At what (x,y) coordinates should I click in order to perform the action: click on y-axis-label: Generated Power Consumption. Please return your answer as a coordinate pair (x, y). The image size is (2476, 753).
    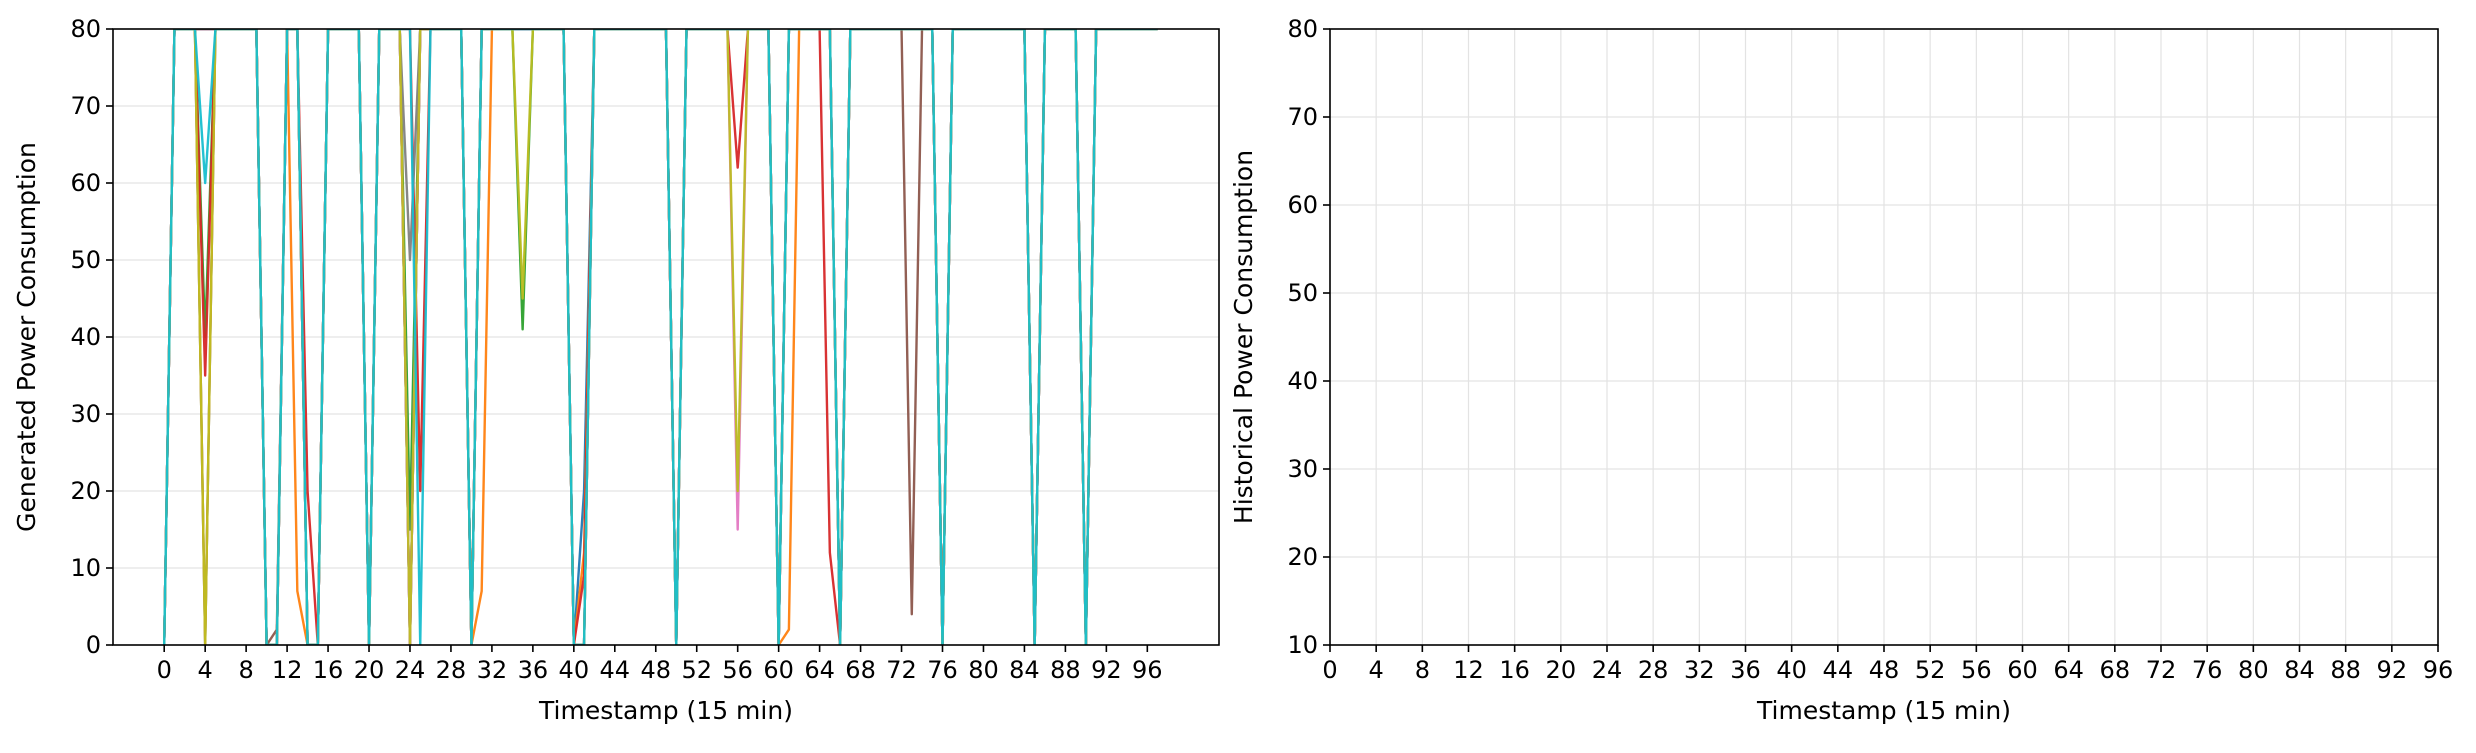
    Looking at the image, I should click on (26, 337).